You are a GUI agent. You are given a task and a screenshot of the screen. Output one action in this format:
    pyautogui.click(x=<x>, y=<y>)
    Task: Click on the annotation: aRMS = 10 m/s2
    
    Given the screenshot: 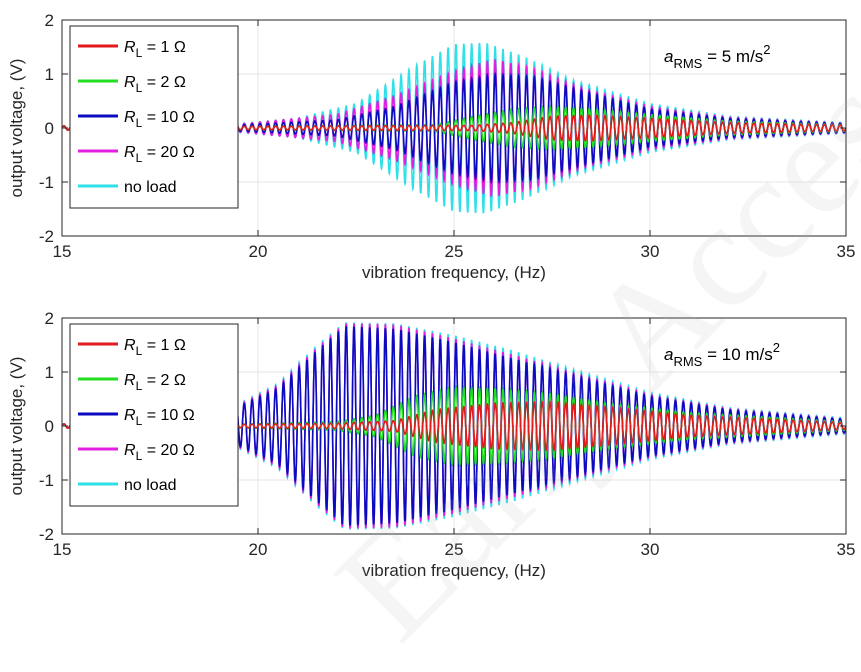 What is the action you would take?
    pyautogui.click(x=722, y=354)
    